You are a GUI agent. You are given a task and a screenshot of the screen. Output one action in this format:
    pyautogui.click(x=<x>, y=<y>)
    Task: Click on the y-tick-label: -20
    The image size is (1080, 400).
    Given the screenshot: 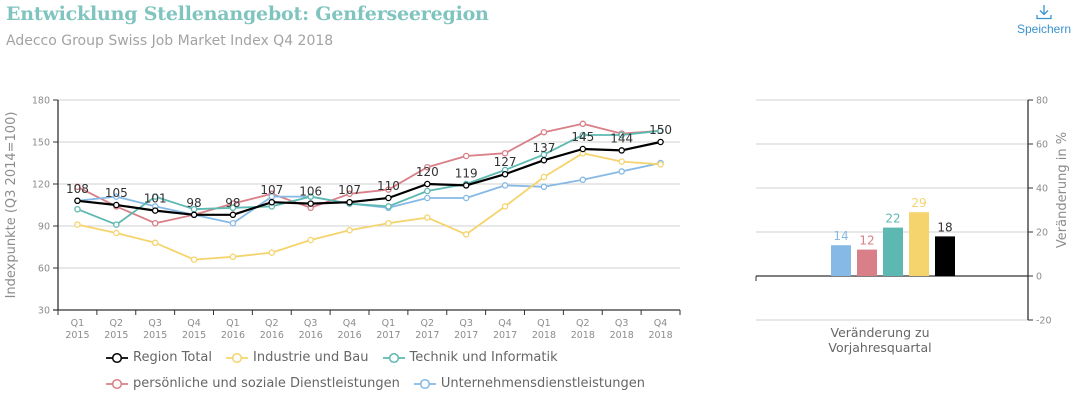 What is the action you would take?
    pyautogui.click(x=1044, y=321)
    